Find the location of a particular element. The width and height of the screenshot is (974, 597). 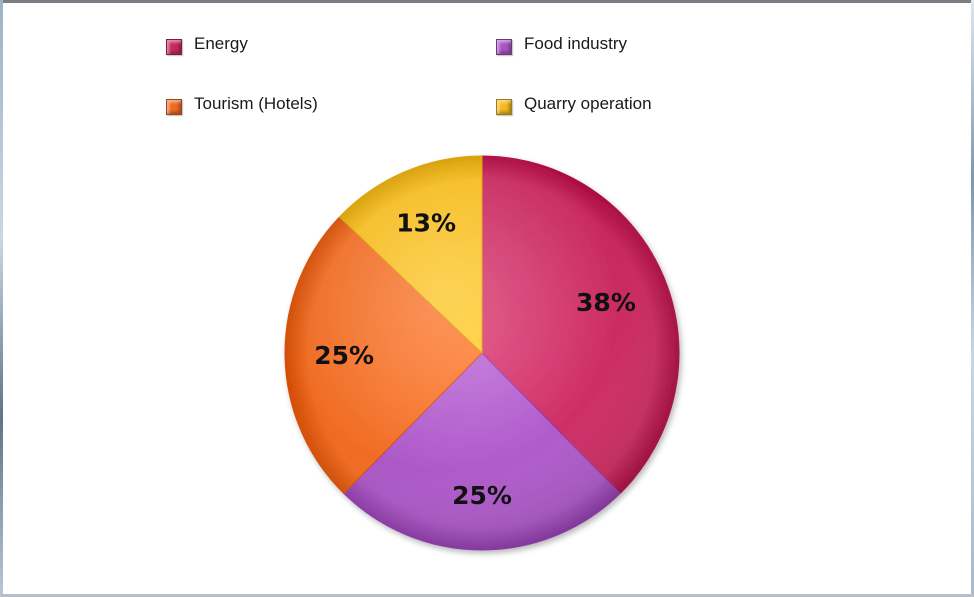

legend-label-quarry-operation: Quarry operation is located at coordinates (588, 103).